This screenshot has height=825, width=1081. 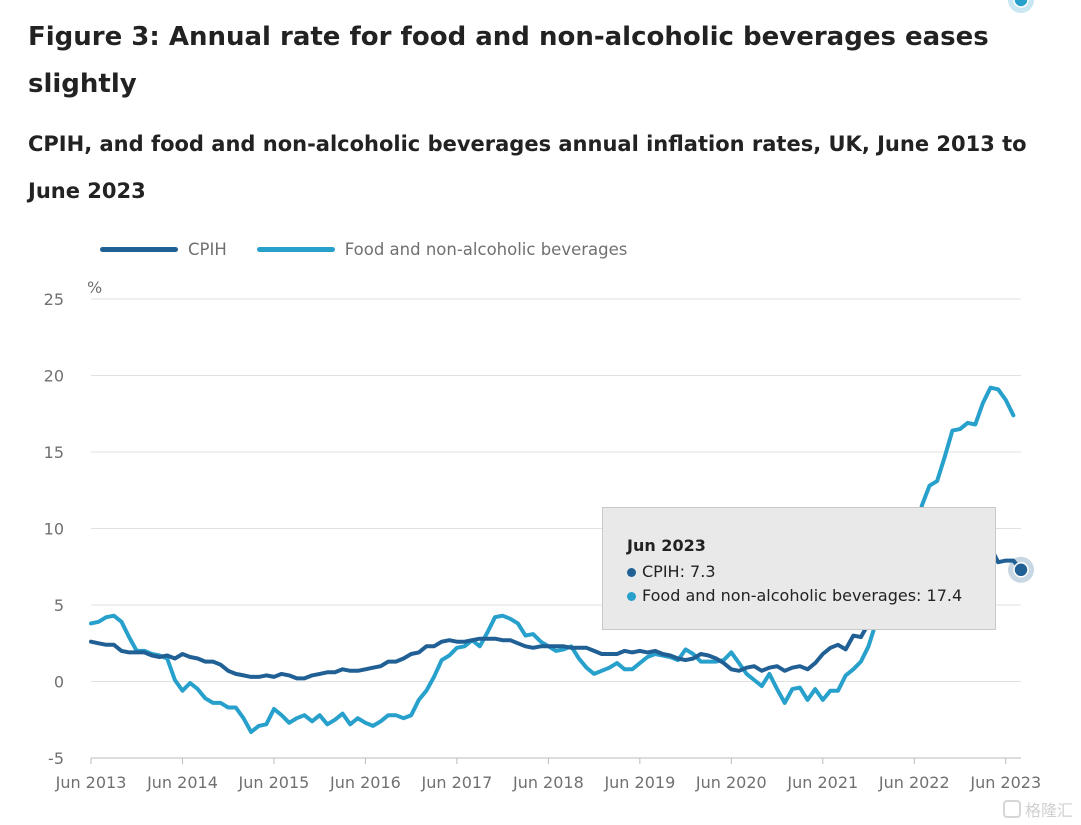 I want to click on x-tick-label: Jun 2015, so click(x=274, y=782).